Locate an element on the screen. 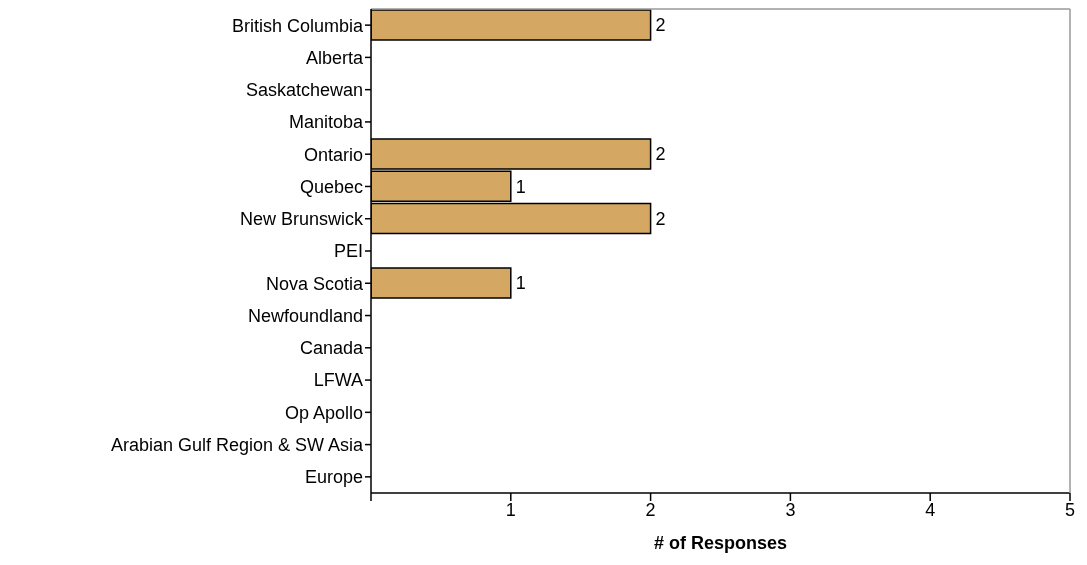 This screenshot has height=565, width=1087. y-tick-label: New Brunswick is located at coordinates (301, 219).